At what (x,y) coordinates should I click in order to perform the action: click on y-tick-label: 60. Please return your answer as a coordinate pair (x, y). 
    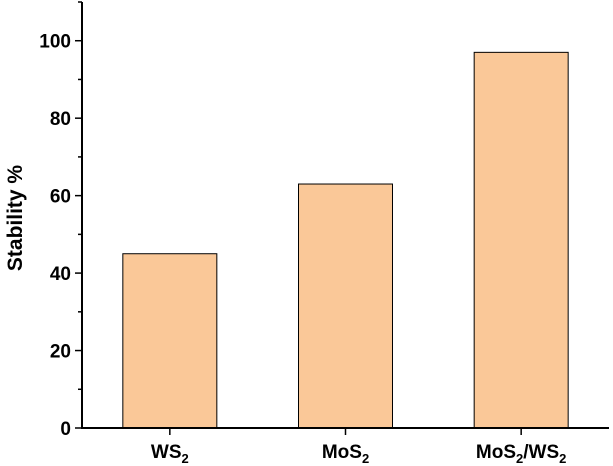
    Looking at the image, I should click on (60, 197).